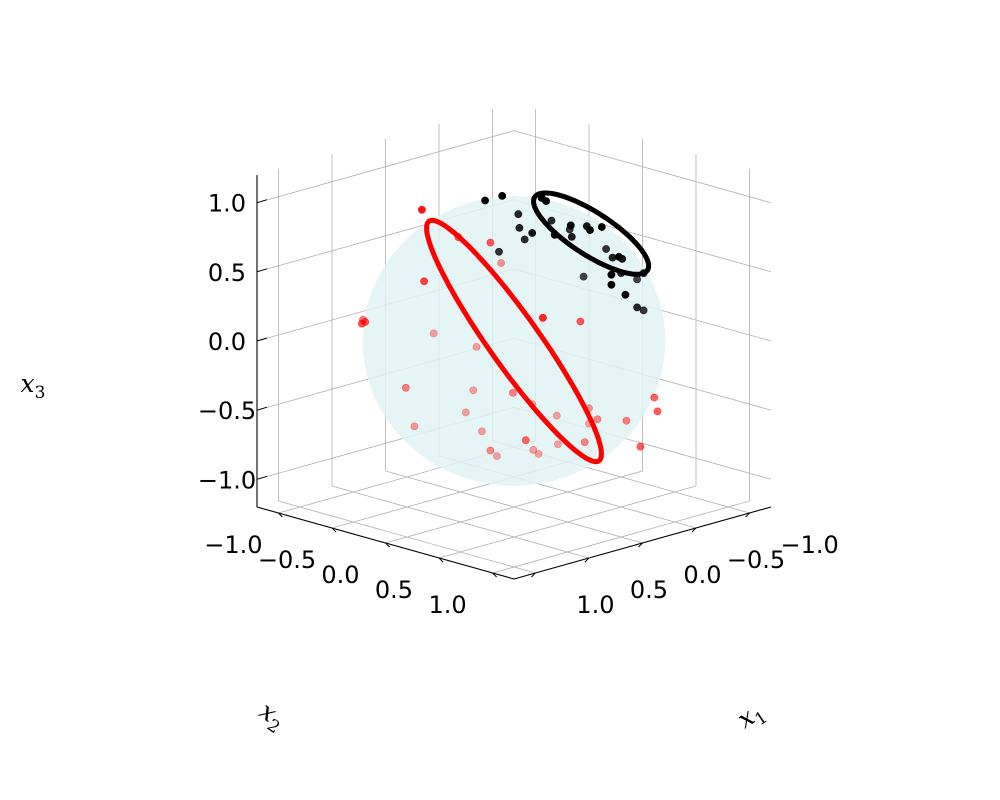 This screenshot has height=800, width=1000. What do you see at coordinates (509, 325) in the screenshot?
I see `data-points` at bounding box center [509, 325].